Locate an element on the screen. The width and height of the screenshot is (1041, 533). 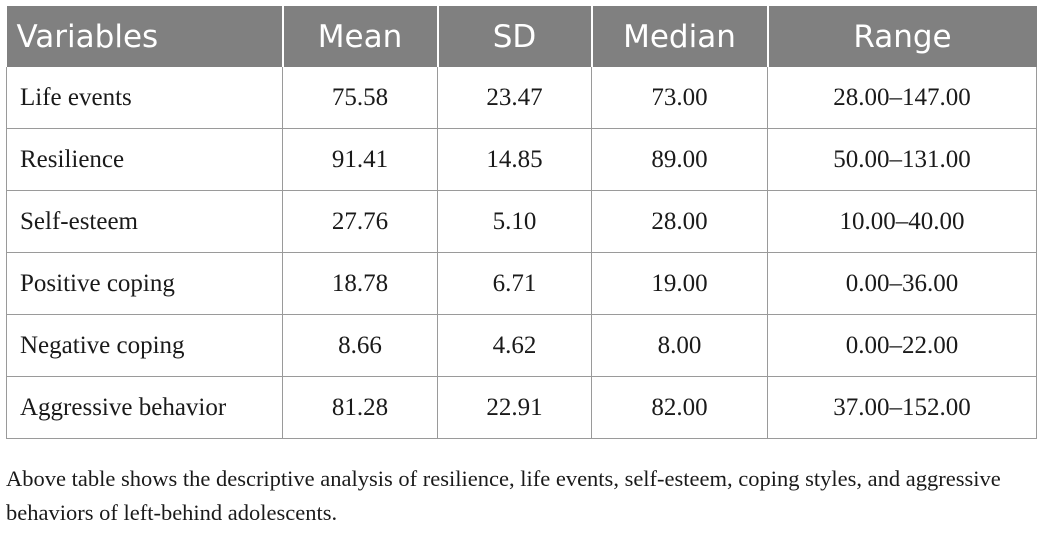
cell-mean: 18.78 is located at coordinates (360, 283).